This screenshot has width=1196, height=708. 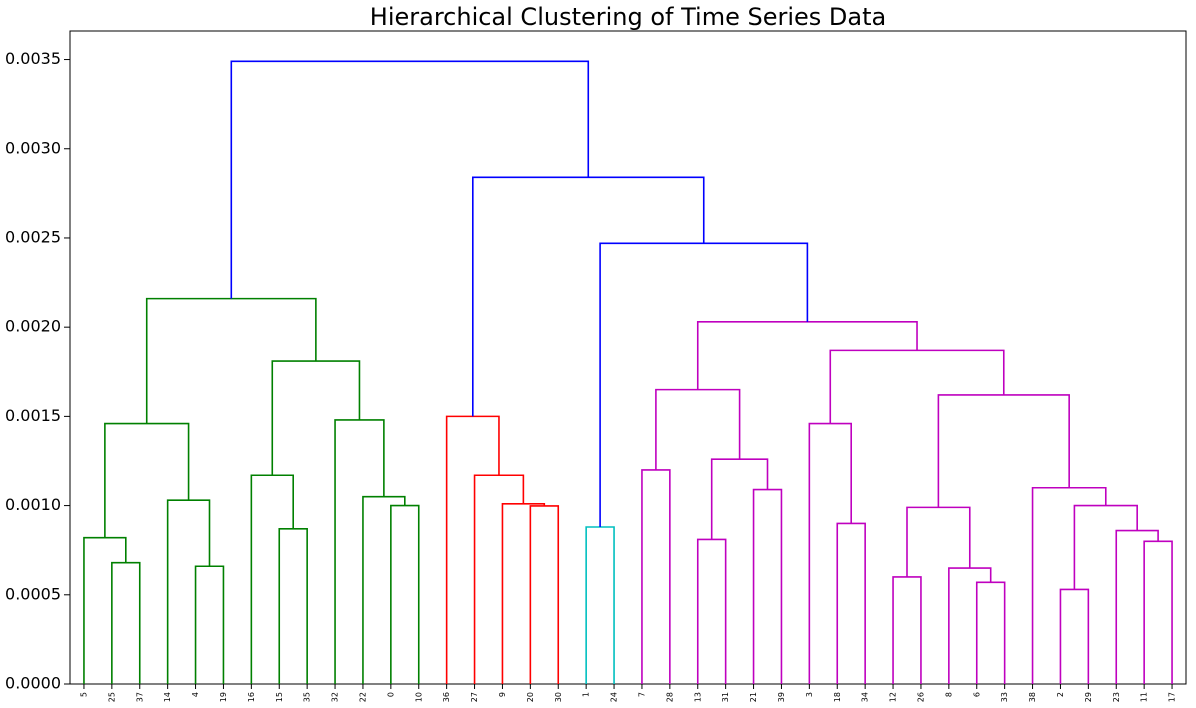 I want to click on leaf-label: 28, so click(x=669, y=697).